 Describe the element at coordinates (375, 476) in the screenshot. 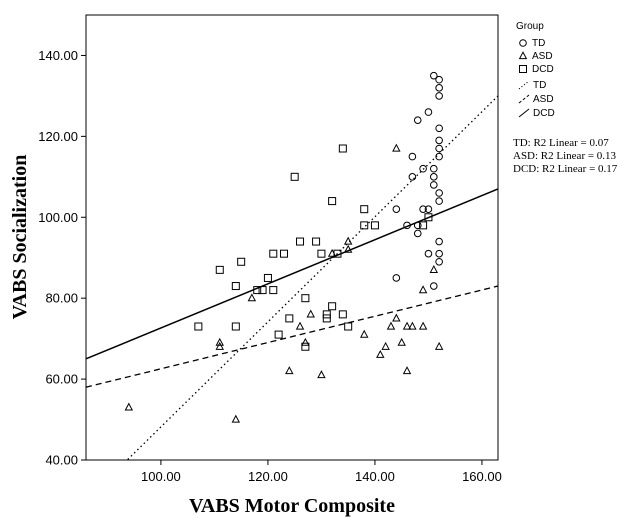

I see `x-tick-label: 140.00` at that location.